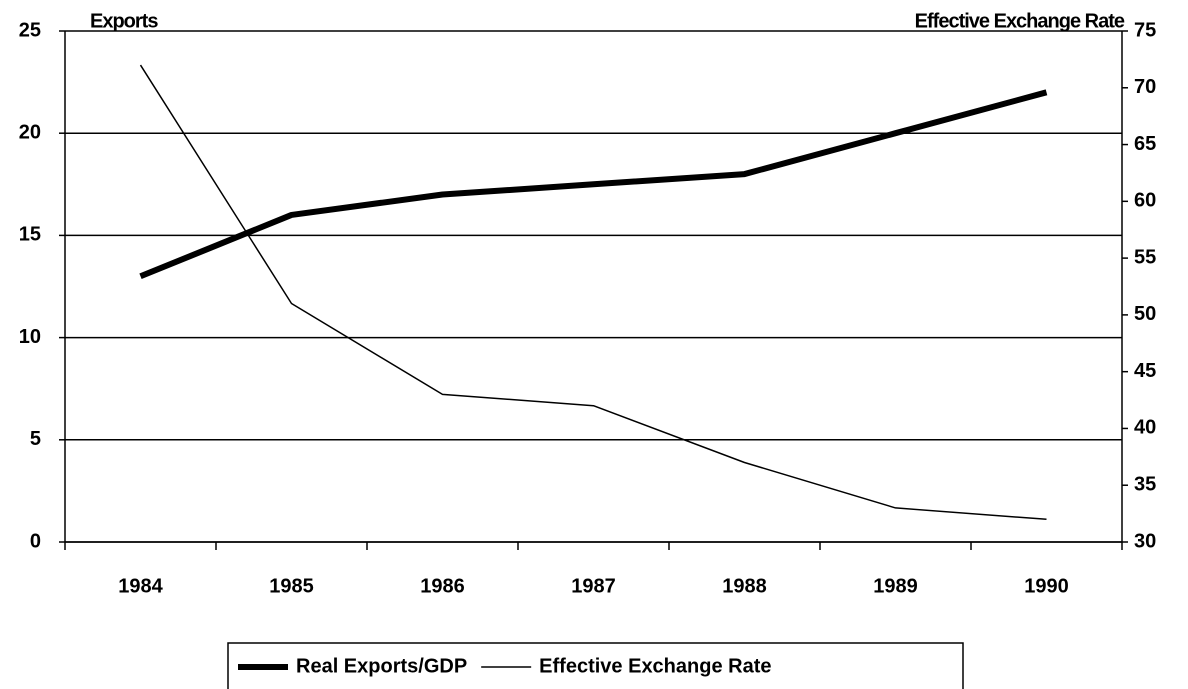  What do you see at coordinates (35, 541) in the screenshot?
I see `y-tick-label: 0` at bounding box center [35, 541].